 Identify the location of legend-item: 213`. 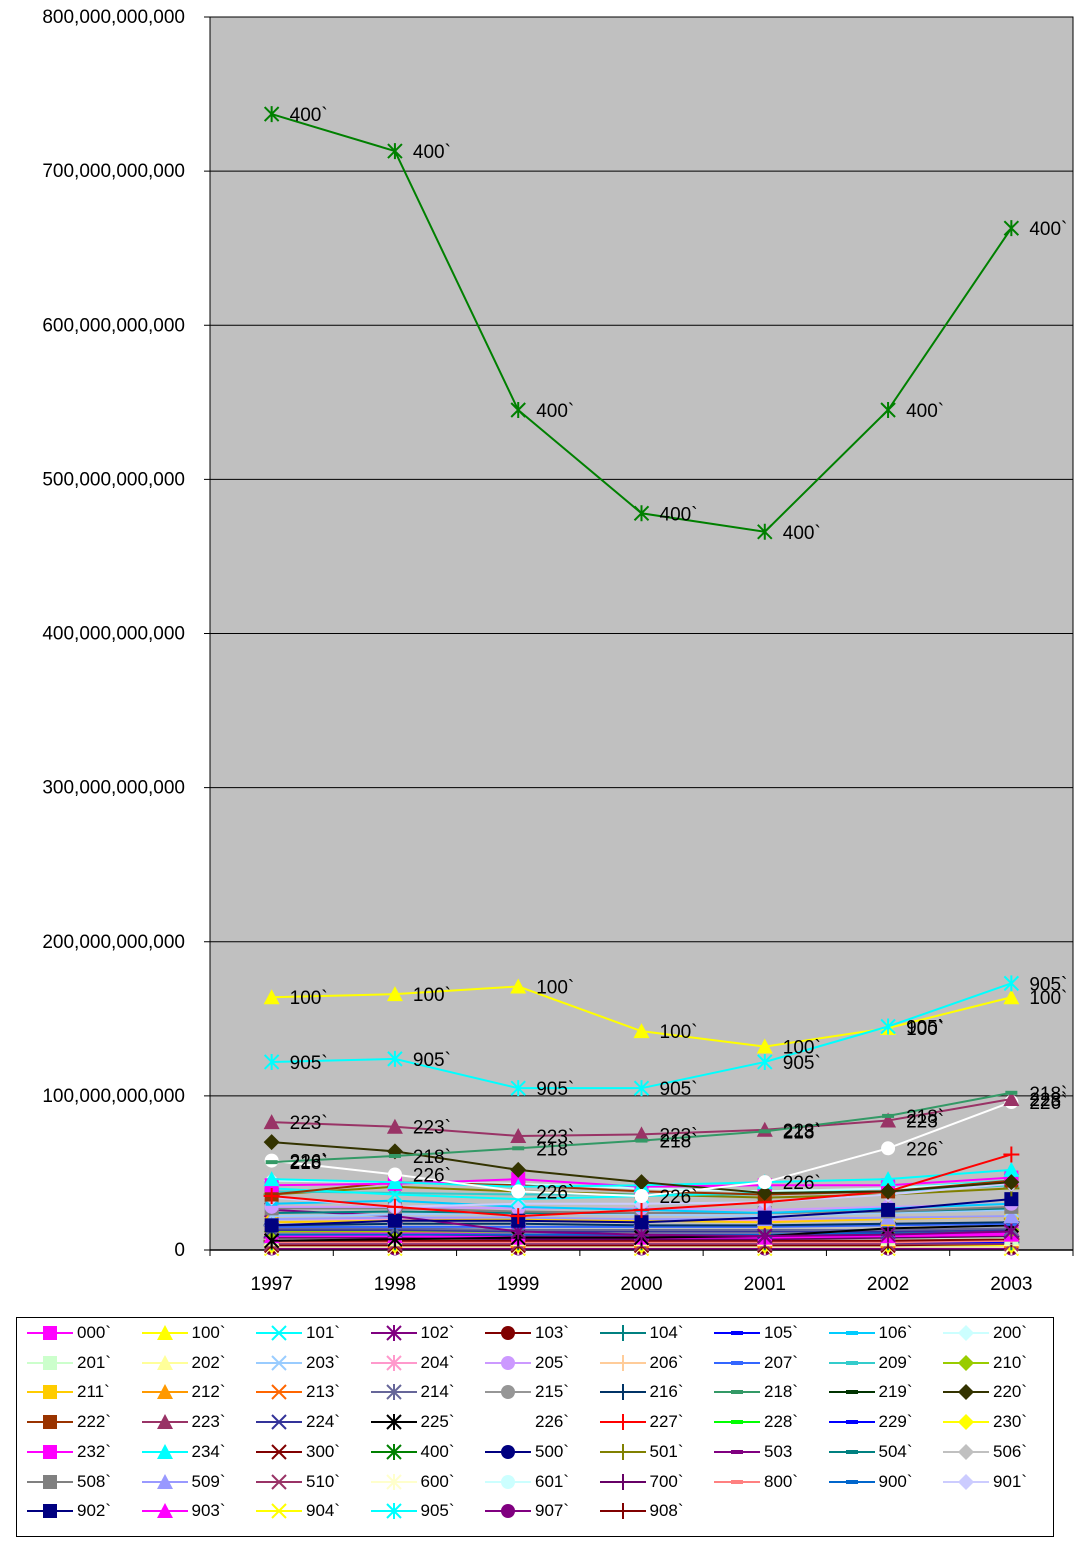
(312, 1392).